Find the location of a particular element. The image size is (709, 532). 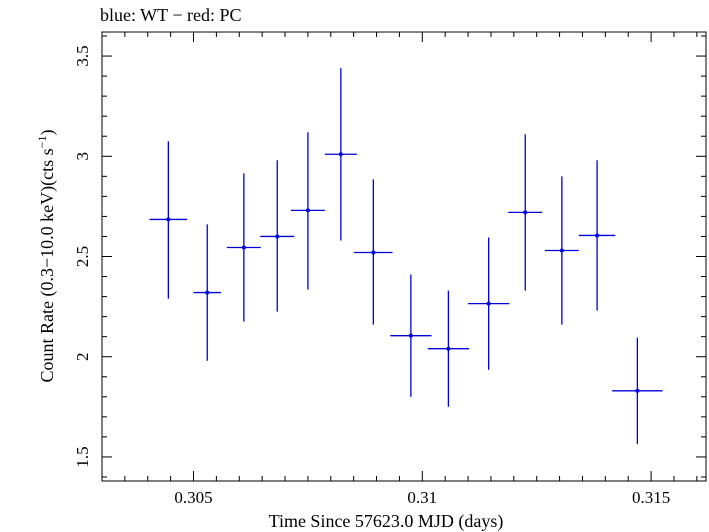

y-tick-label: 2.5 is located at coordinates (82, 256).